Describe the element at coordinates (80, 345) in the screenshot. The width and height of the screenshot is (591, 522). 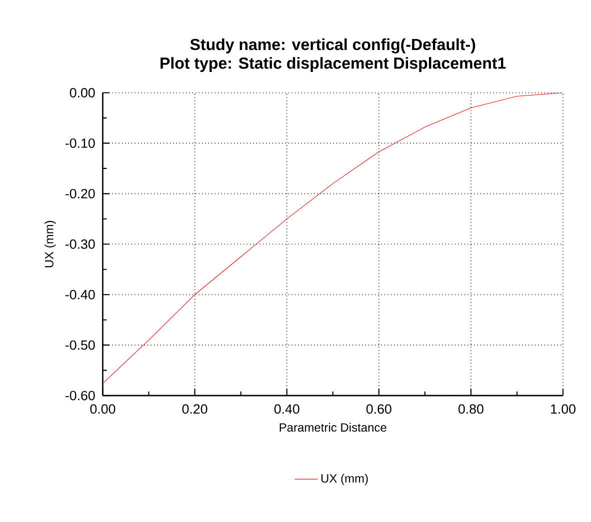
I see `y-tick-label: -0.50` at that location.